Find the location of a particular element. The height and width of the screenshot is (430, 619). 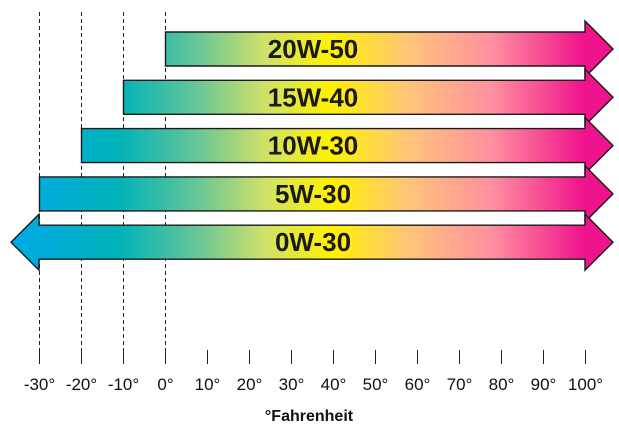

tick-label: 70° is located at coordinates (460, 384).